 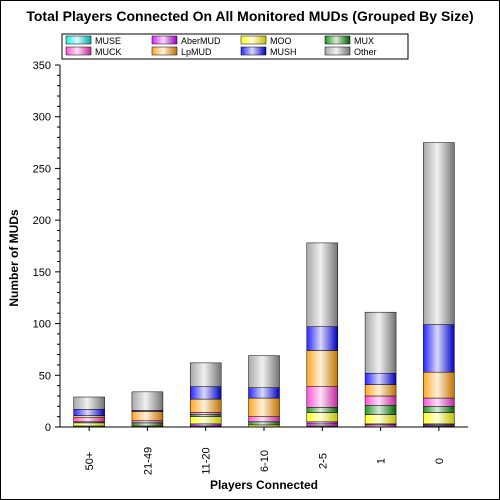 I want to click on bar-11-20-muck, so click(x=205, y=413).